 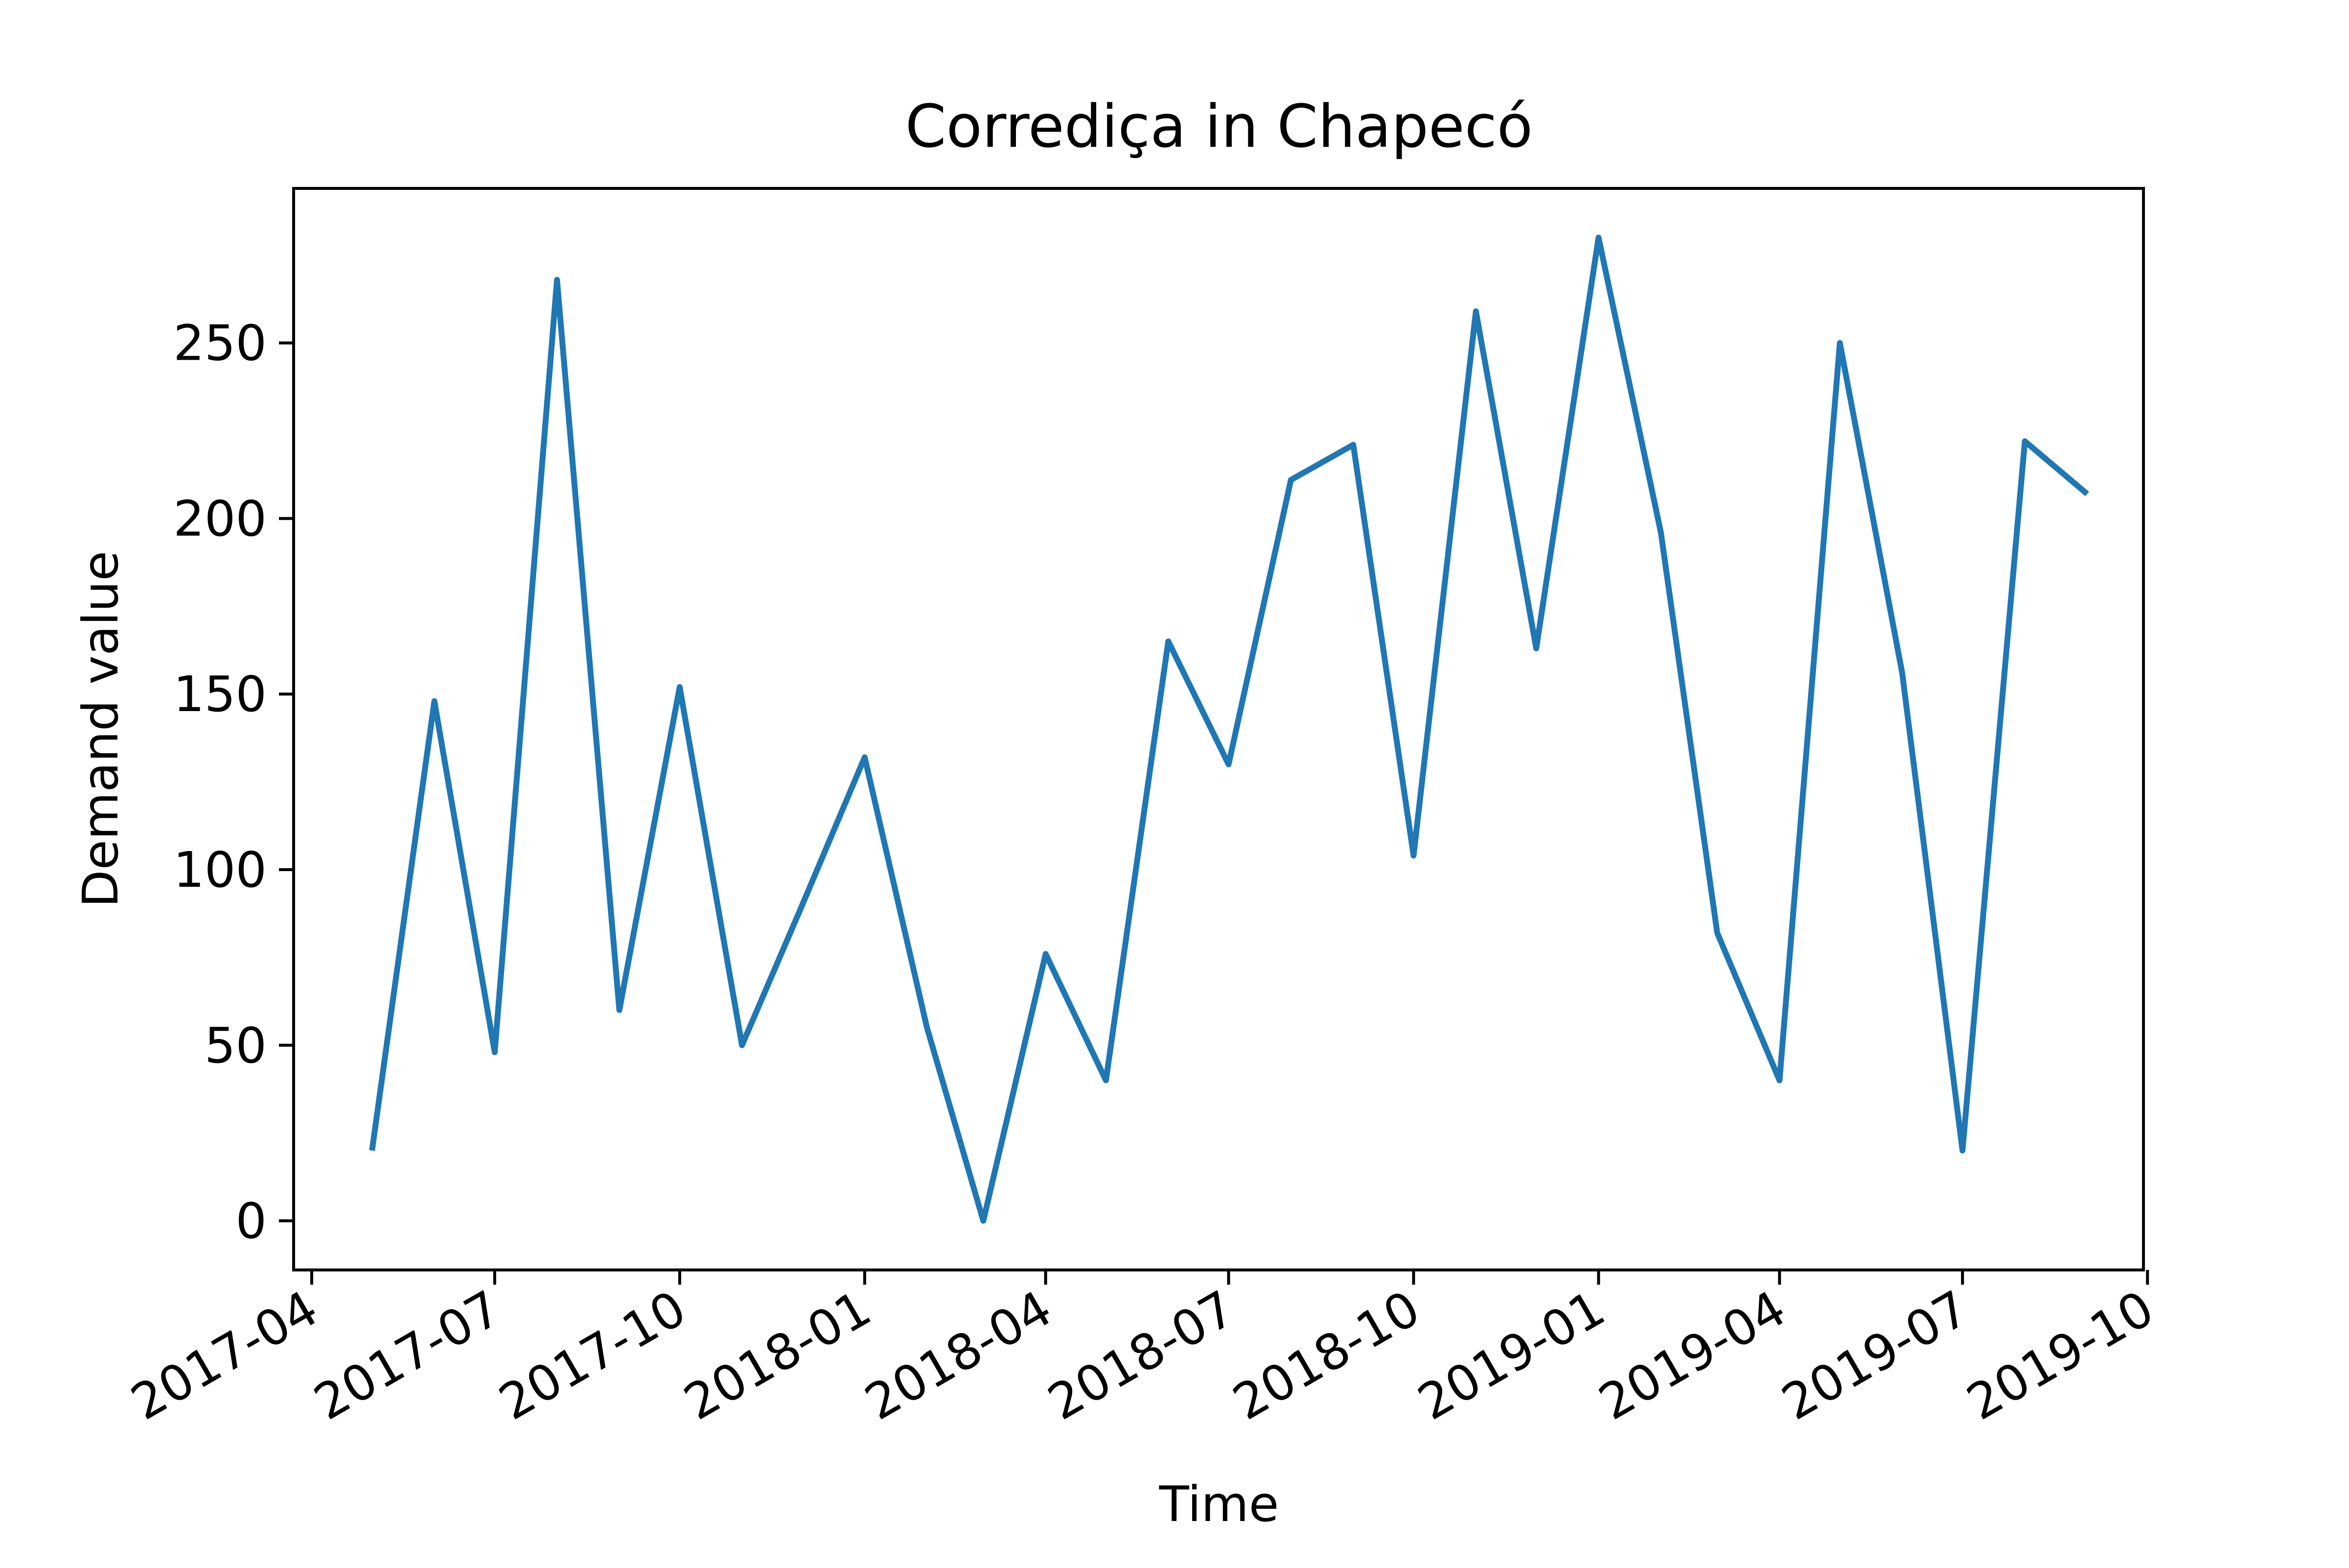 I want to click on y-tick-label: 250, so click(x=220, y=343).